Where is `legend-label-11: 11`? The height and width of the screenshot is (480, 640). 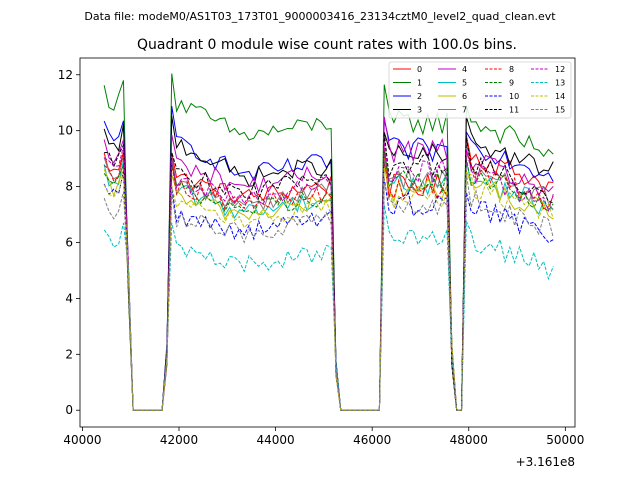
legend-label-11: 11 is located at coordinates (514, 110).